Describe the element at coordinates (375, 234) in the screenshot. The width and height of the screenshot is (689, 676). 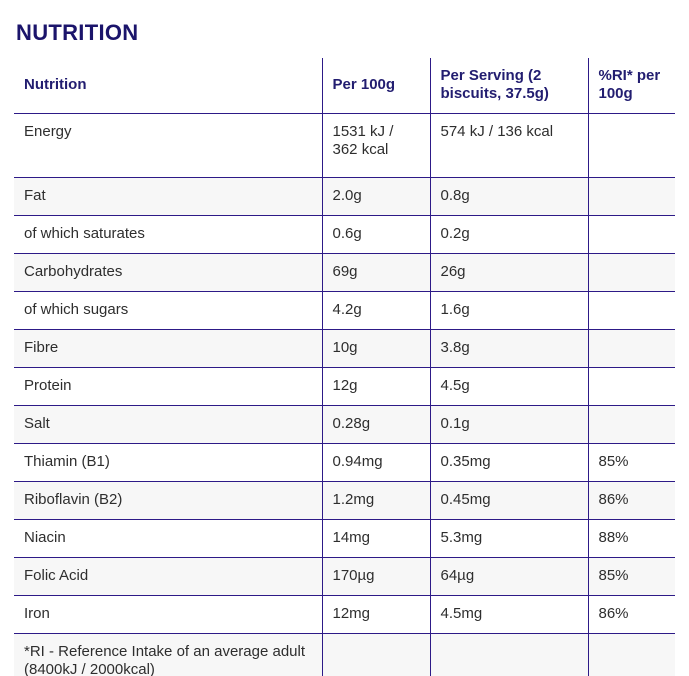
I see `value-per-100g: 0.6g` at that location.